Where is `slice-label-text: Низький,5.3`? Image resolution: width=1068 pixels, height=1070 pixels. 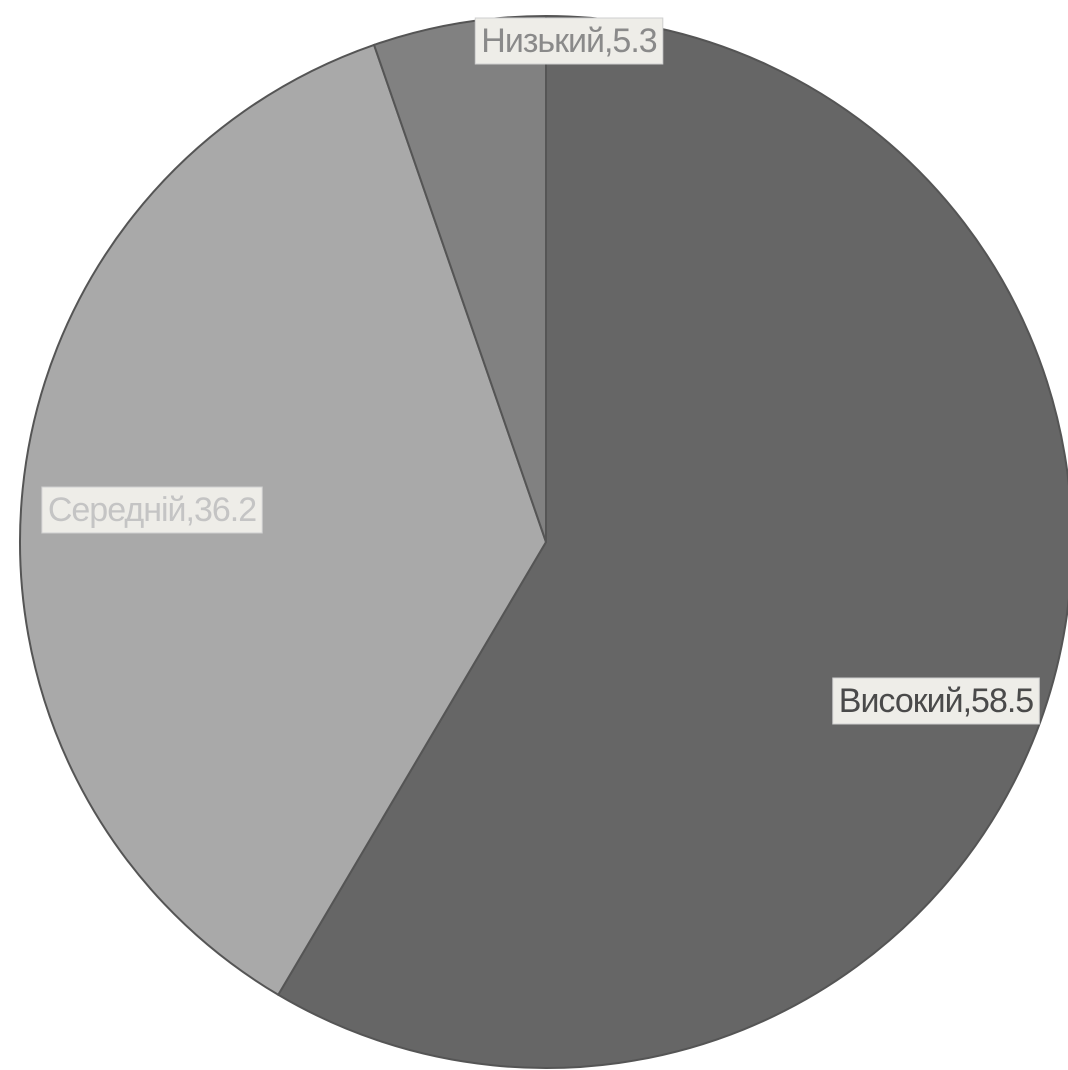 slice-label-text: Низький,5.3 is located at coordinates (569, 41).